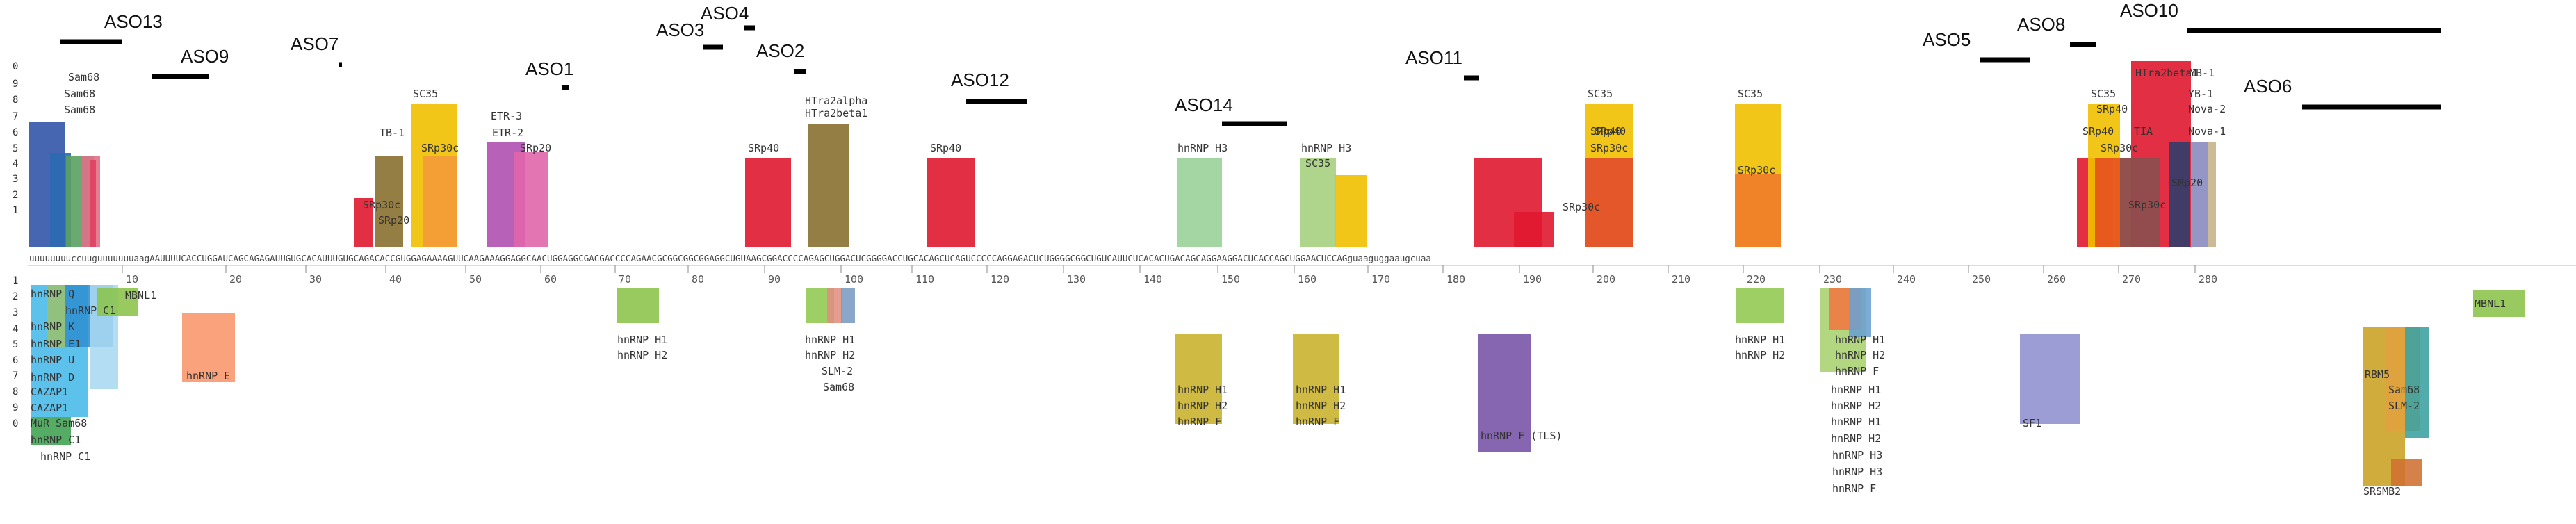 The width and height of the screenshot is (2576, 524). I want to click on protein-label-below: hnRNP E1, so click(56, 344).